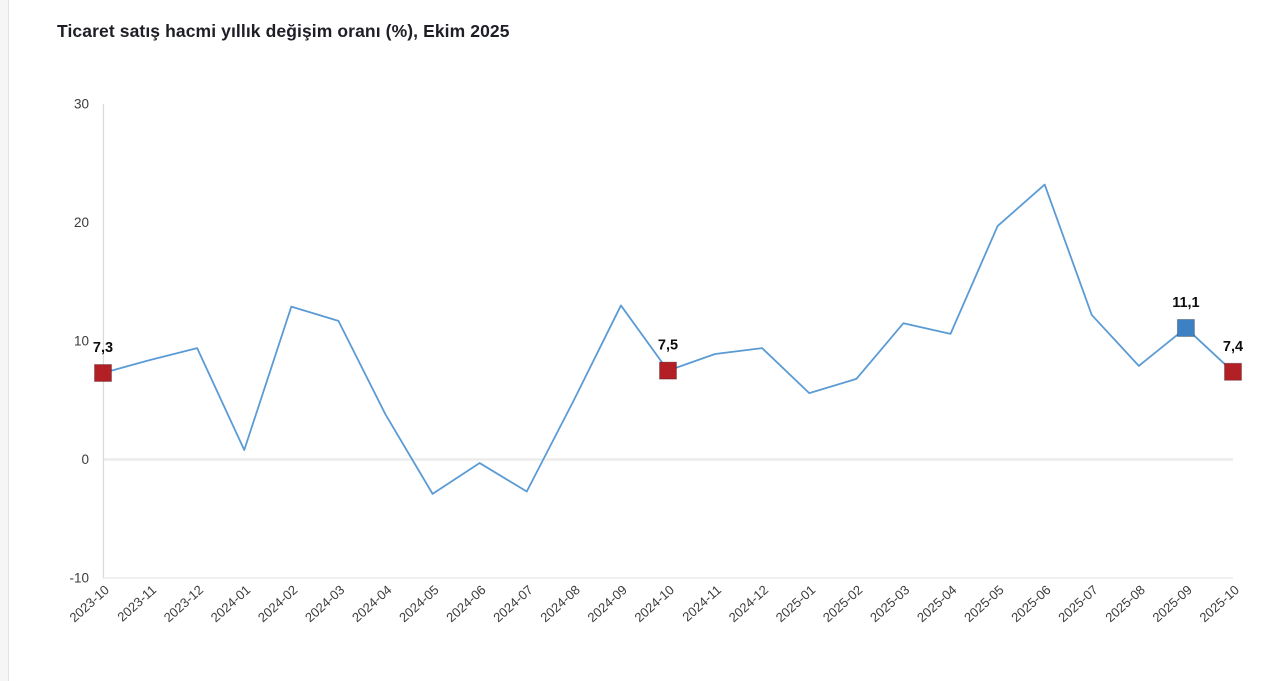  I want to click on x-tick-label: 2023-11, so click(136, 603).